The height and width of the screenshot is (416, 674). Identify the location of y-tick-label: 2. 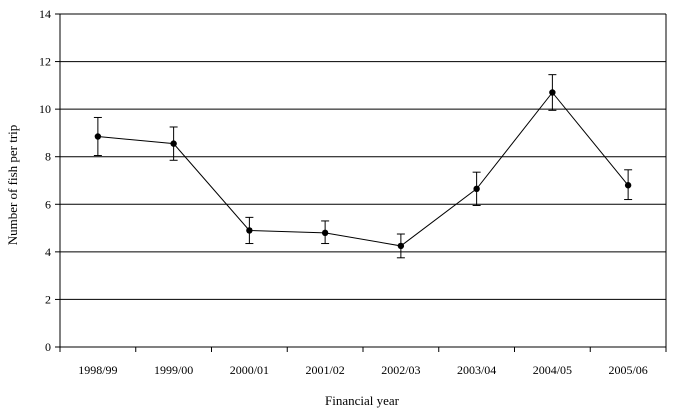
(48, 299).